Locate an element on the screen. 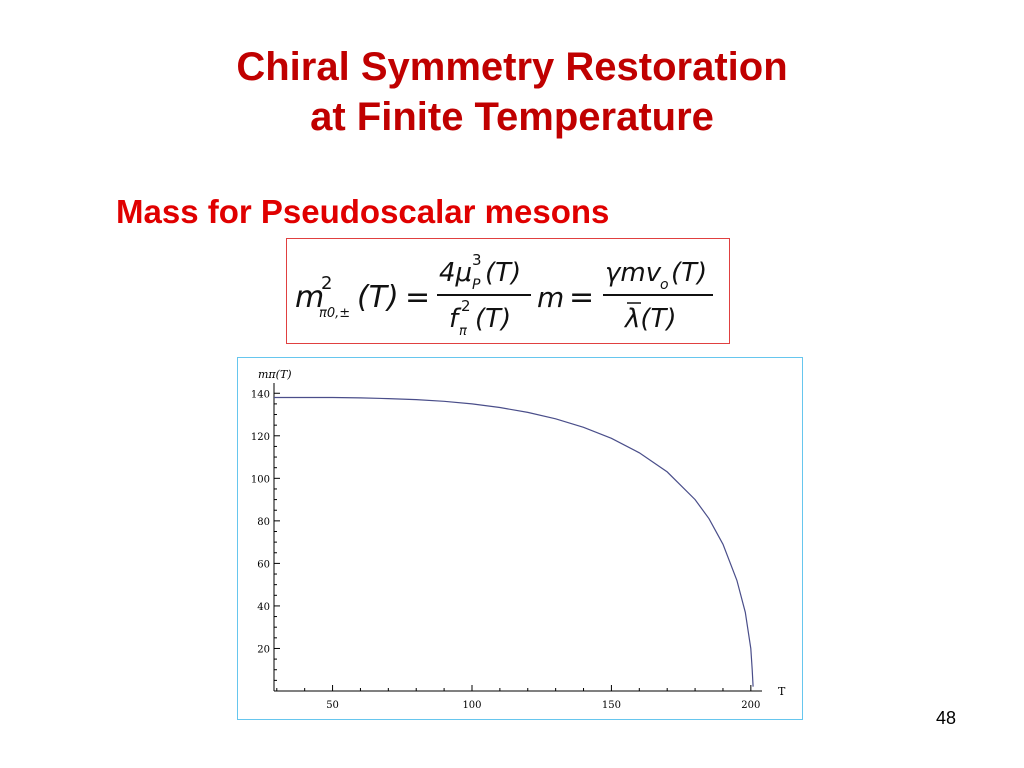 This screenshot has width=1024, height=768. formula-lhs-symbol: m is located at coordinates (309, 297).